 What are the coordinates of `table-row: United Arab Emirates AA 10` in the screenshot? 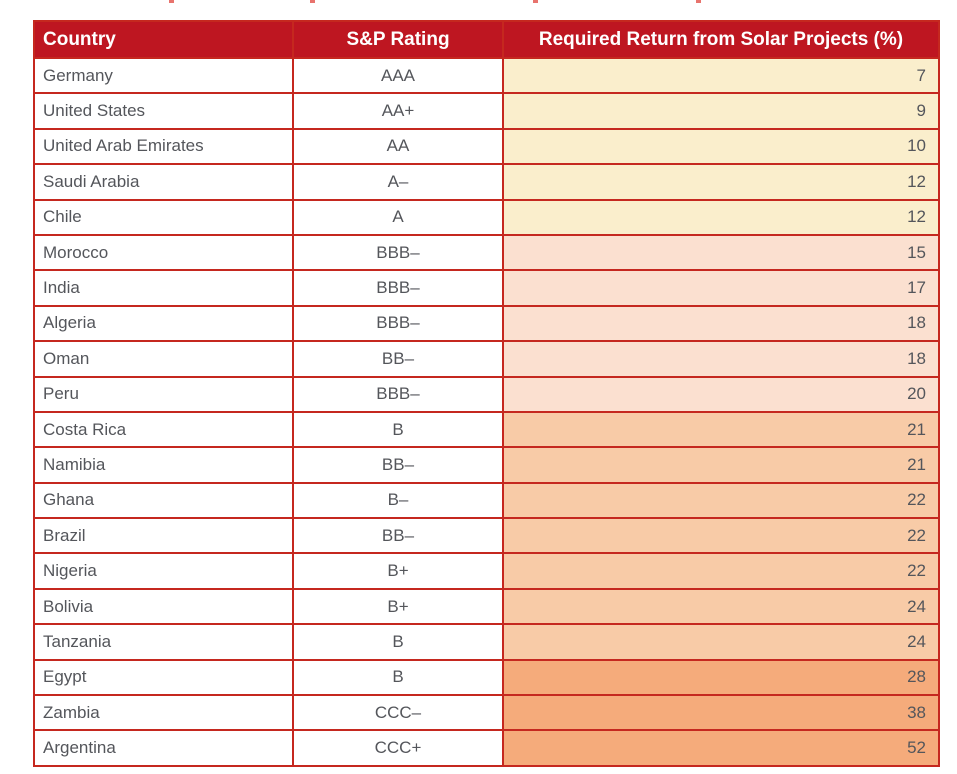 It's located at (486, 146).